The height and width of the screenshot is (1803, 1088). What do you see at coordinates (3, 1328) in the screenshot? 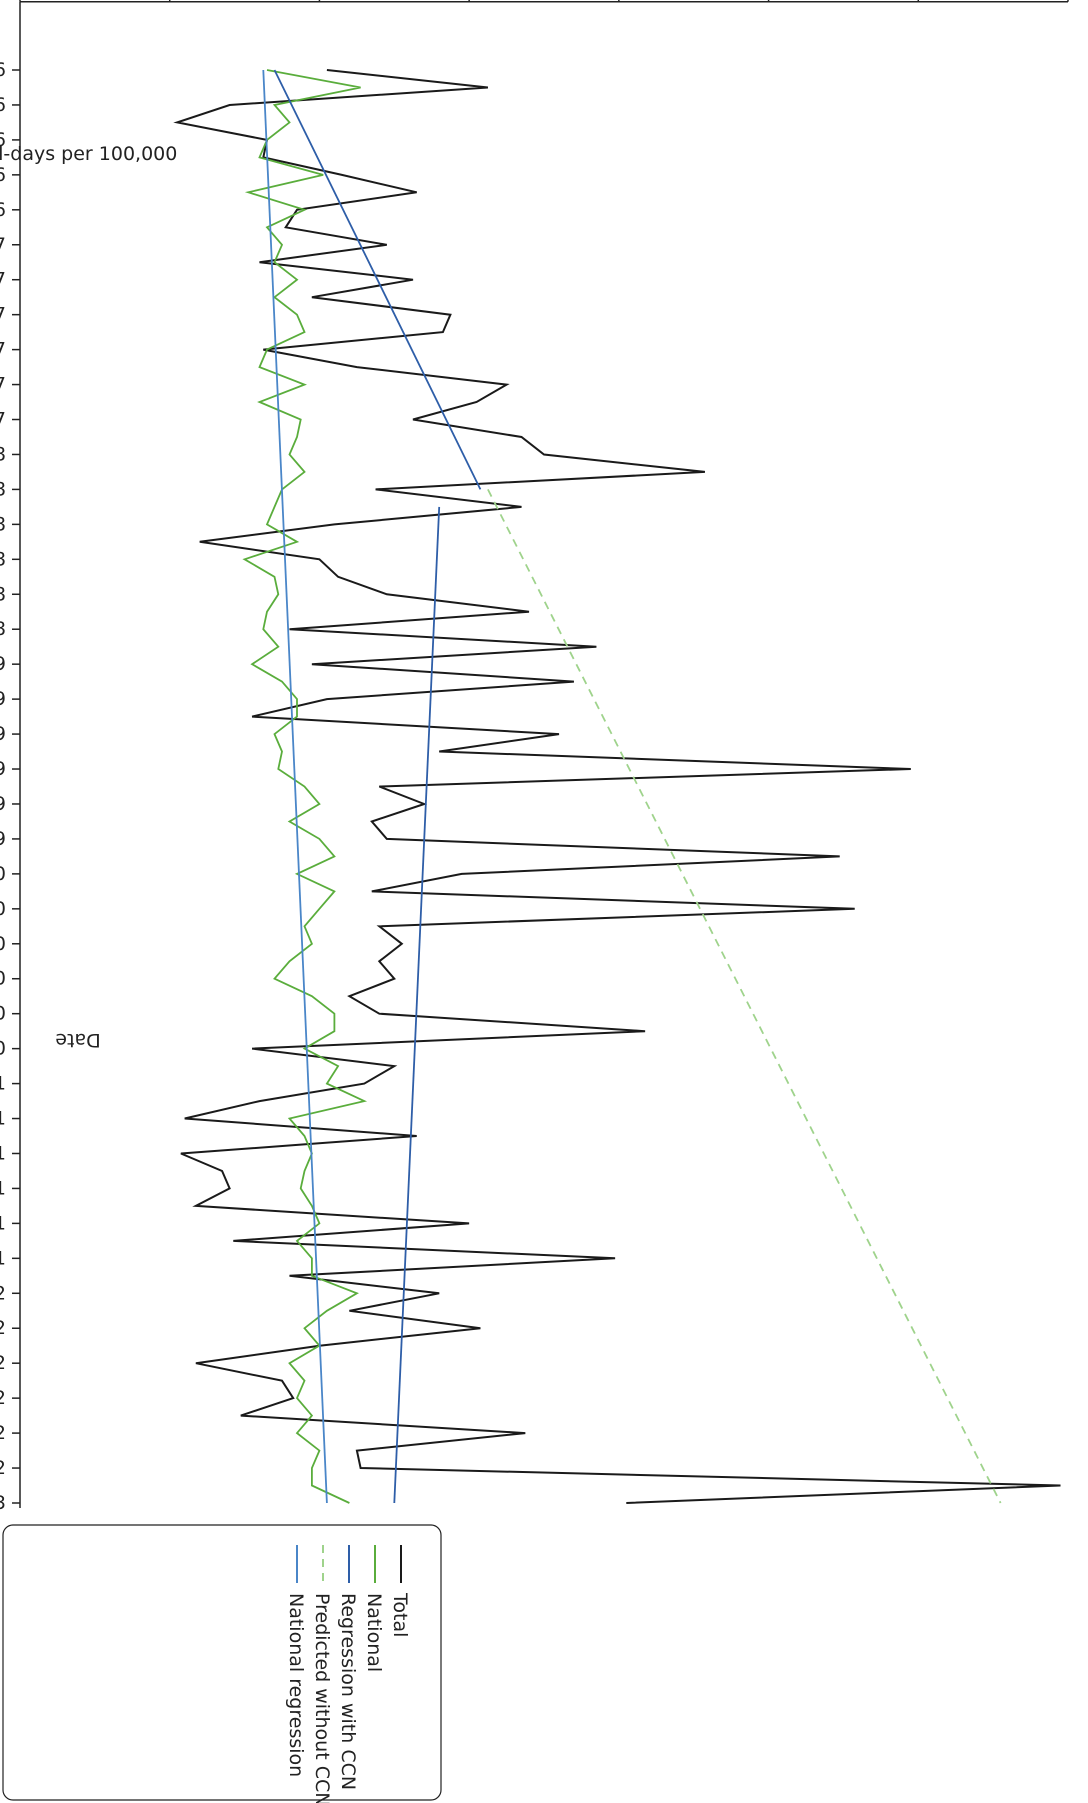
I see `x-tick-label: April 2012` at bounding box center [3, 1328].